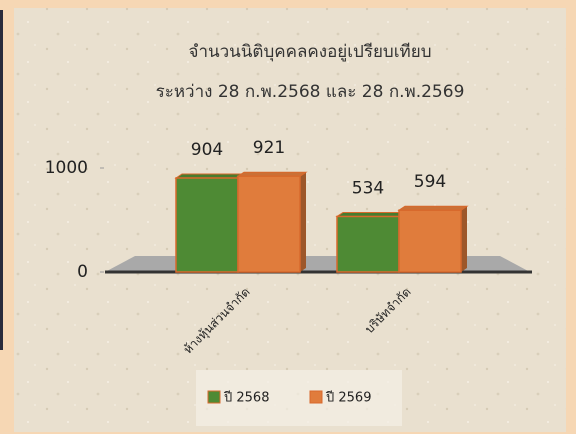 This screenshot has width=576, height=434. What do you see at coordinates (66, 168) in the screenshot?
I see `y-tick-label: 1000` at bounding box center [66, 168].